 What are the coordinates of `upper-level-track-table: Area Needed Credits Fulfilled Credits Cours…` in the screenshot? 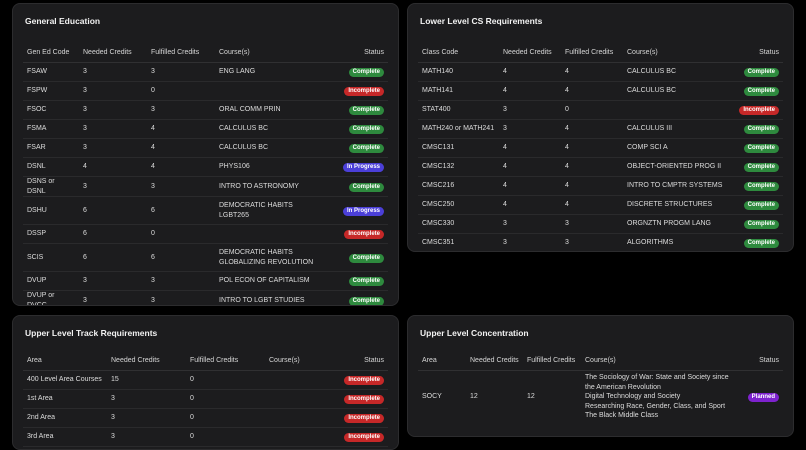 It's located at (205, 398).